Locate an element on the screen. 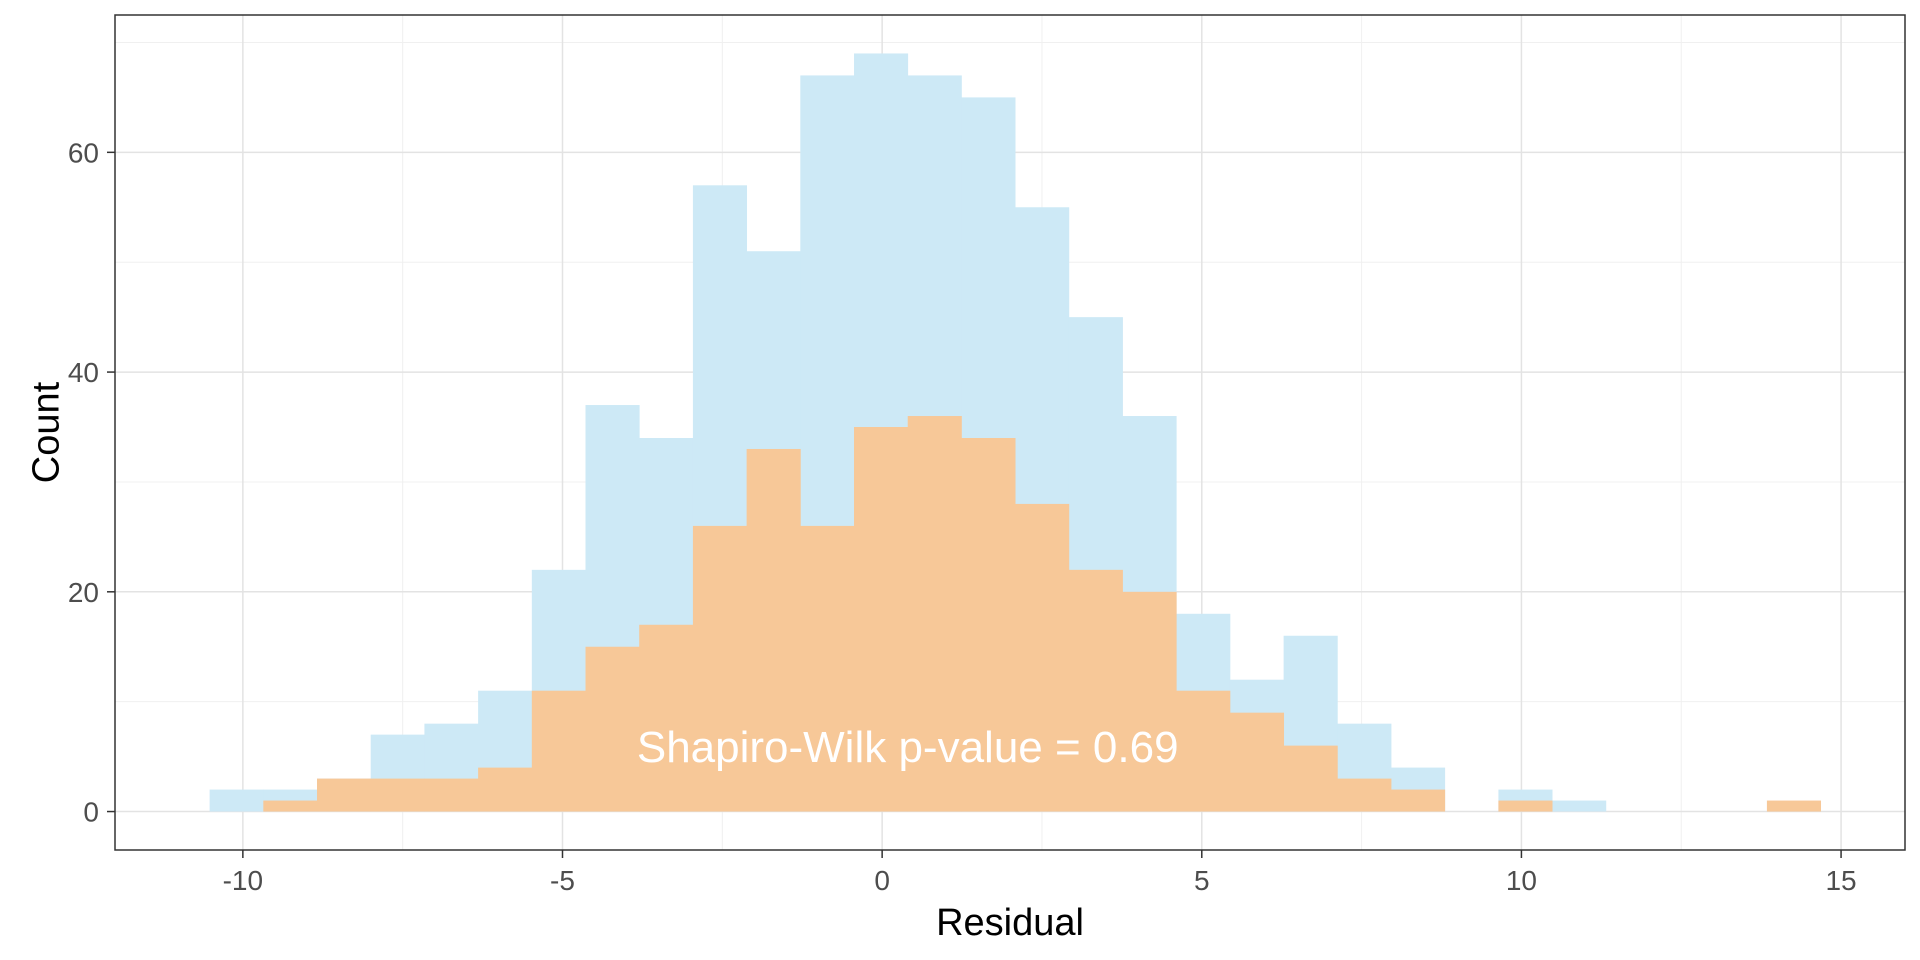 This screenshot has width=1920, height=960. y-tick-label: 0 is located at coordinates (91, 812).